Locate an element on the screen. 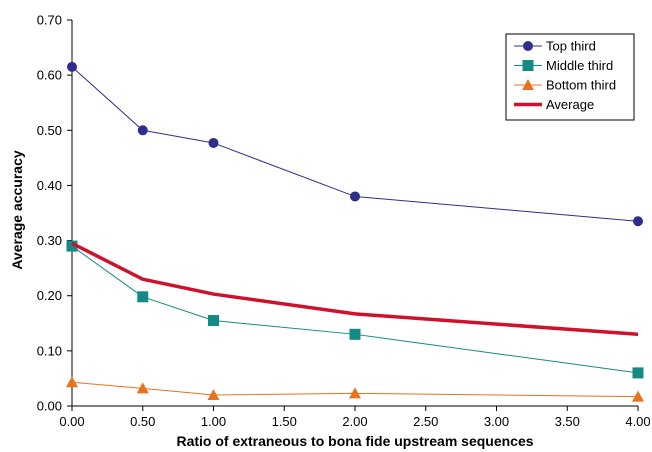  x-axis: 0.00 0.50 1.00 1.50 2.00 2.50 3.00 3.50 4.00 is located at coordinates (355, 417).